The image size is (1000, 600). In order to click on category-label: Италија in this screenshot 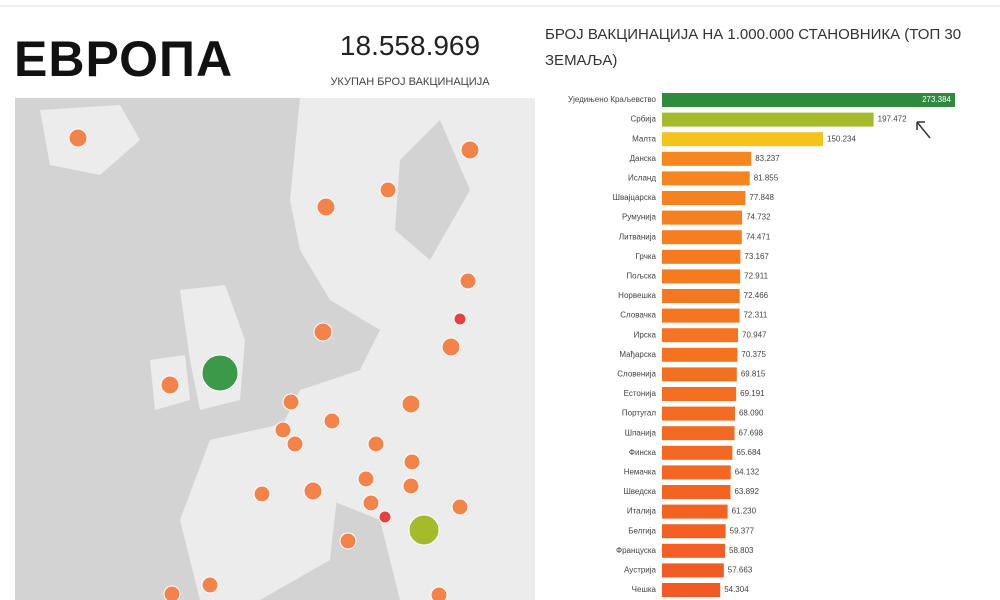, I will do `click(642, 511)`.